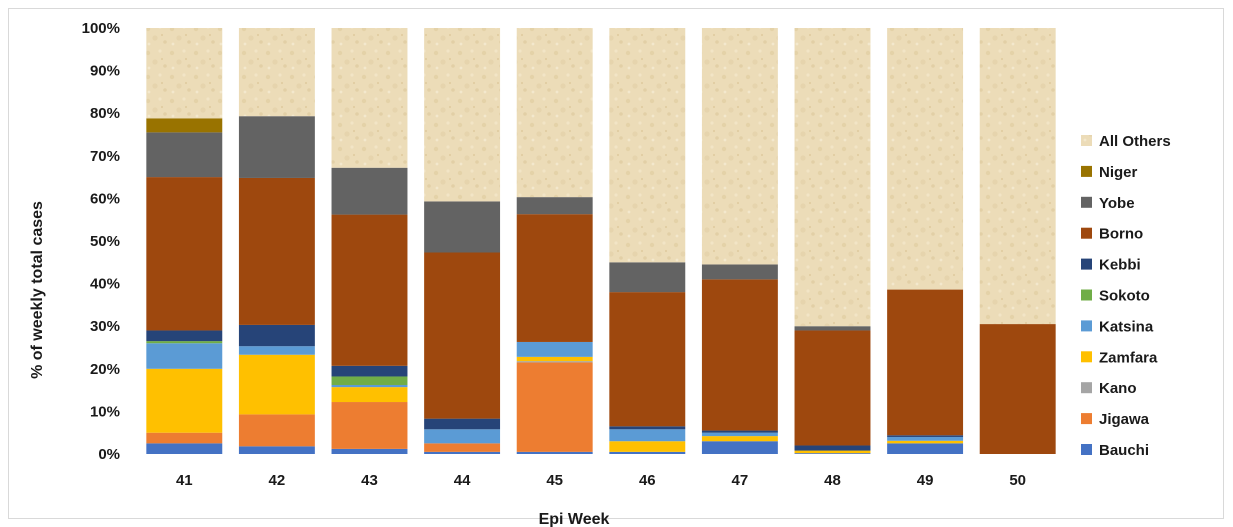 The height and width of the screenshot is (527, 1233). What do you see at coordinates (832, 480) in the screenshot?
I see `x-tick-label: 48` at bounding box center [832, 480].